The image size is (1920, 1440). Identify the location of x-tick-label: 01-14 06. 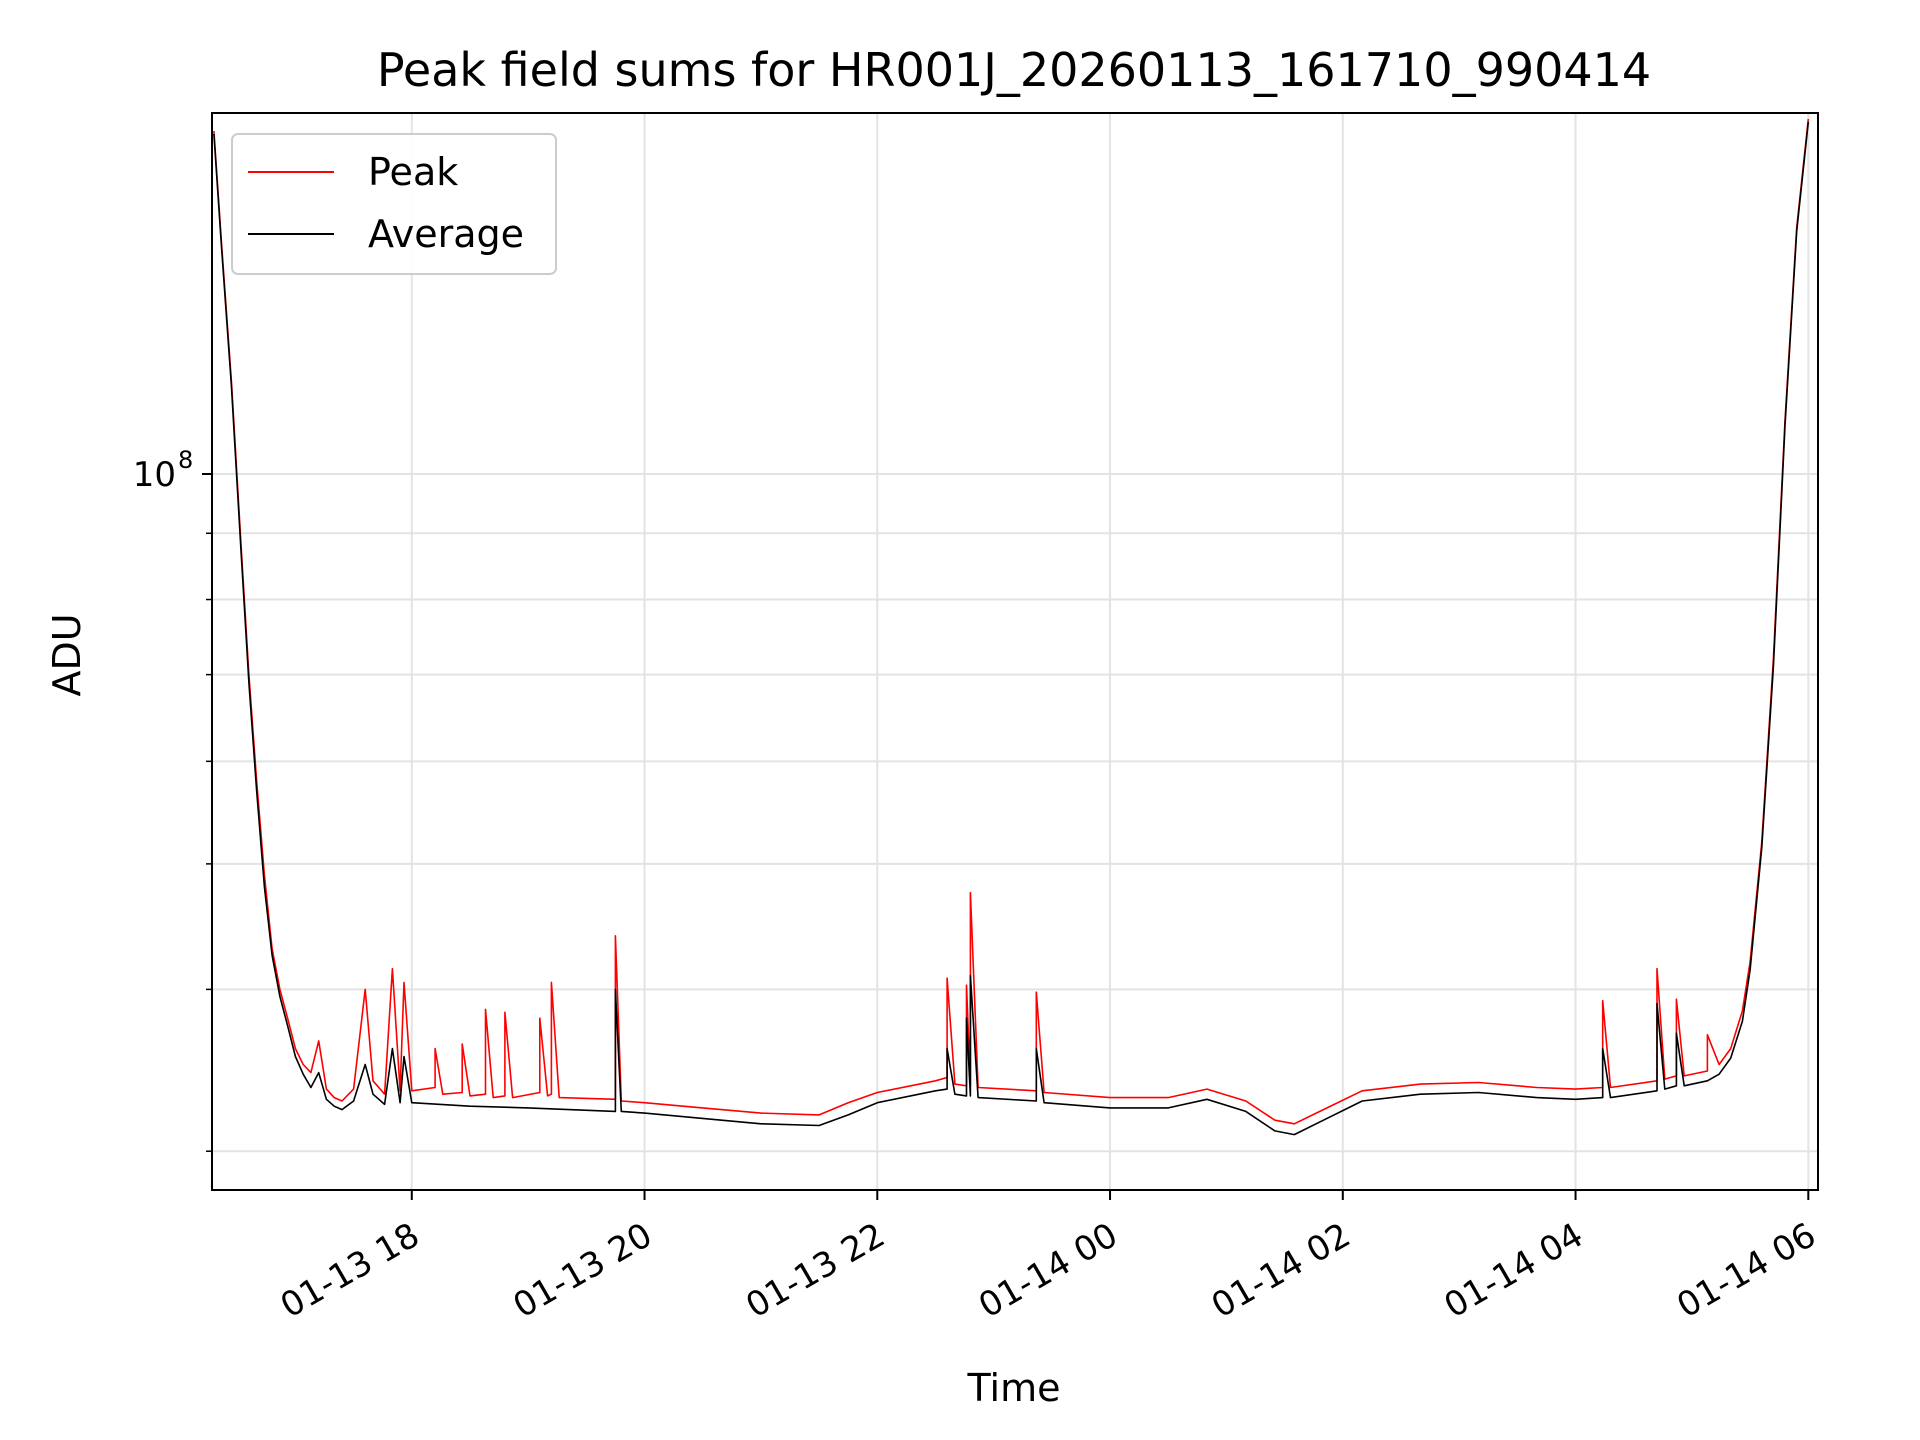
(1746, 1270).